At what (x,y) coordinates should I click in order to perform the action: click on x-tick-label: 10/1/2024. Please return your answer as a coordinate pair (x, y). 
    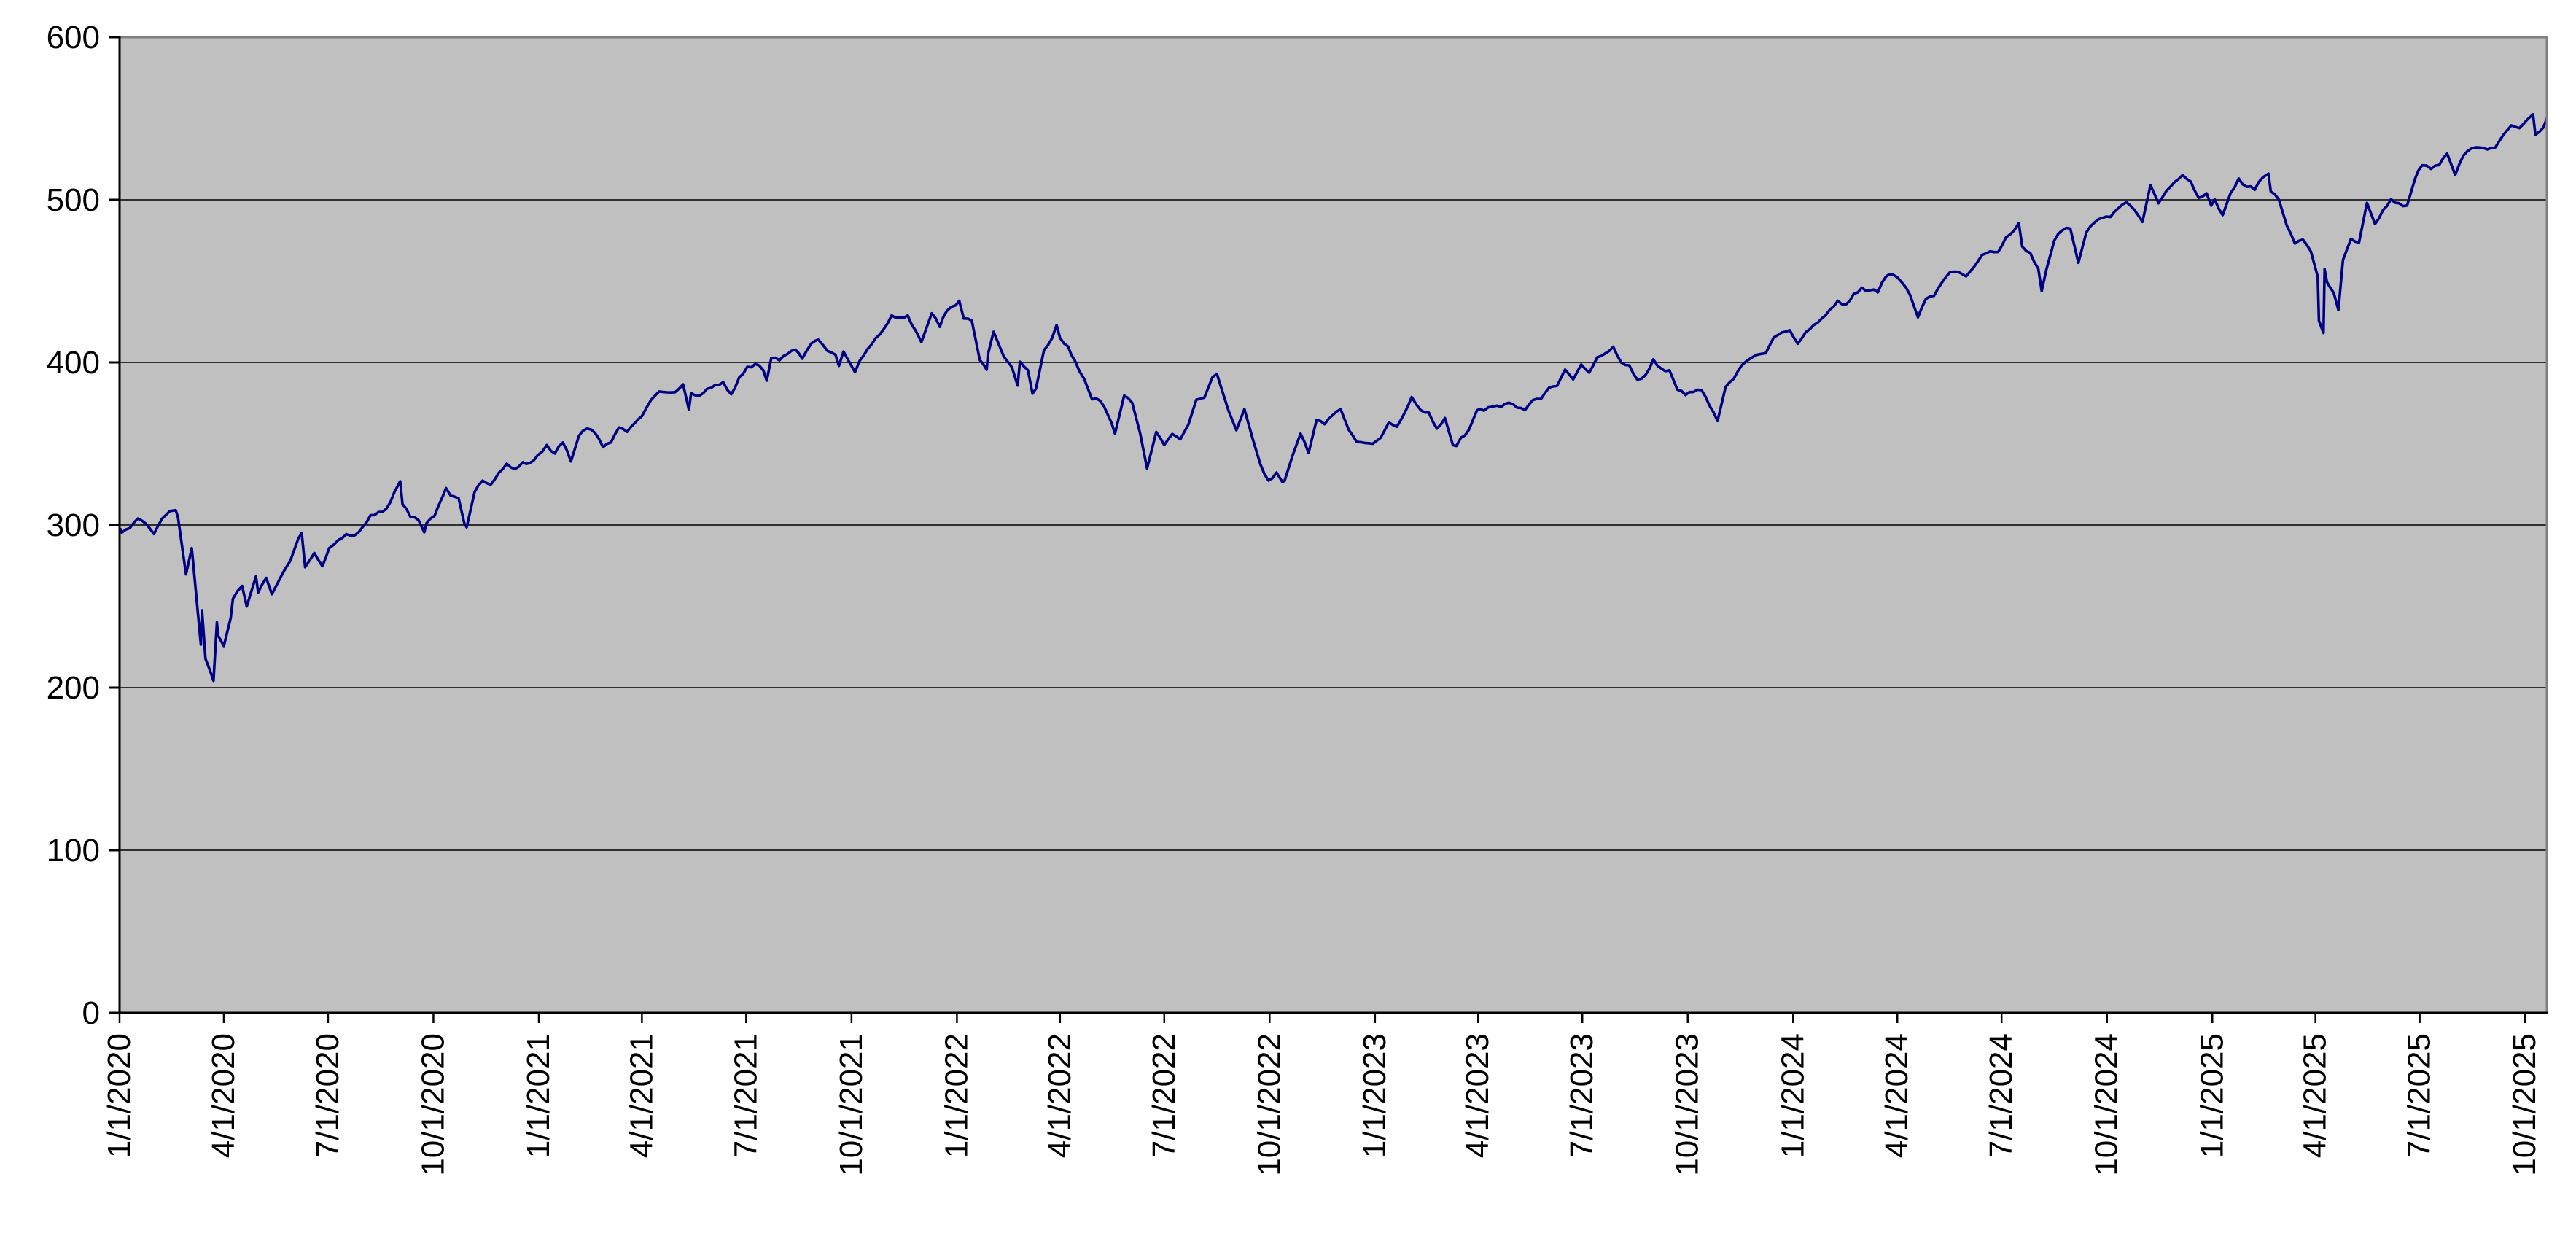
    Looking at the image, I should click on (2107, 1104).